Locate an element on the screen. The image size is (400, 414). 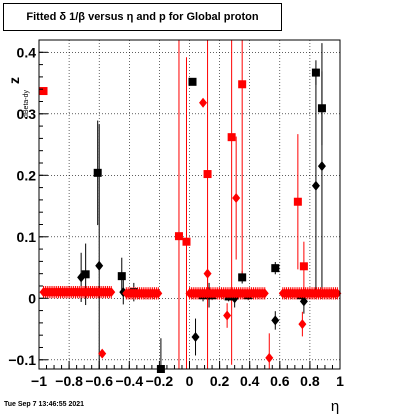
timestamp-text: Tue Sep 7 13:46:55 2021 is located at coordinates (44, 404).